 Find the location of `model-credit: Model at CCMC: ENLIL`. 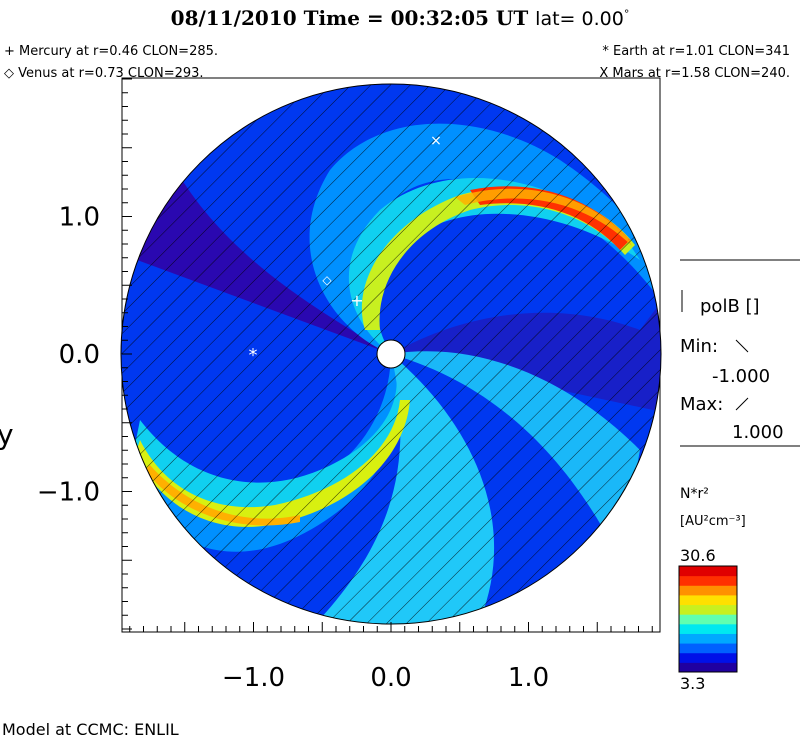

model-credit: Model at CCMC: ENLIL is located at coordinates (90, 729).